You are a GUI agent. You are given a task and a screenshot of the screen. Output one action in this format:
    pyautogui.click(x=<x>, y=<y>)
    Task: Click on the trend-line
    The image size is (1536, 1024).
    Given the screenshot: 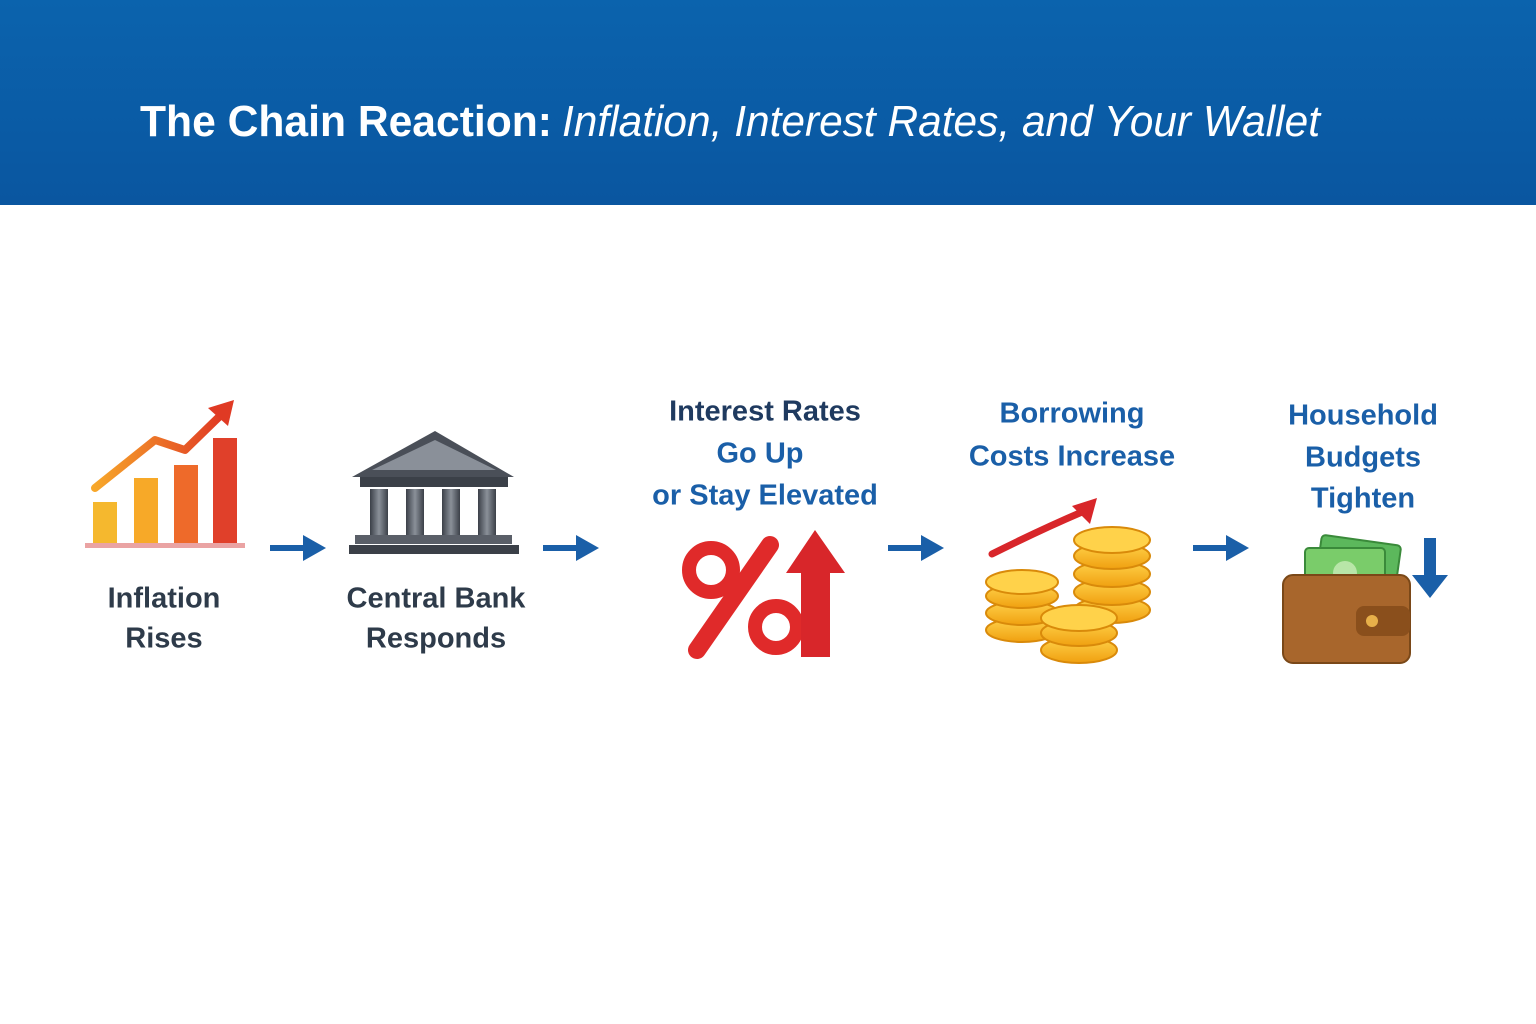 What is the action you would take?
    pyautogui.click(x=158, y=451)
    